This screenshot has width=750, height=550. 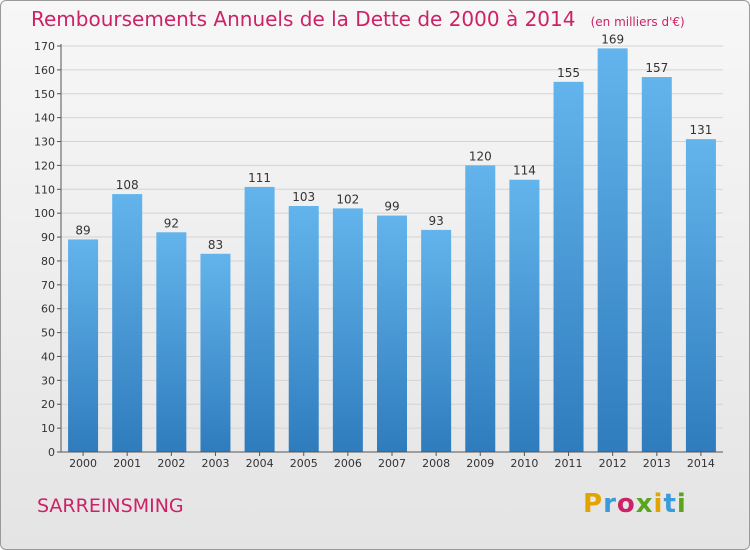 What do you see at coordinates (480, 156) in the screenshot?
I see `data-label: 120` at bounding box center [480, 156].